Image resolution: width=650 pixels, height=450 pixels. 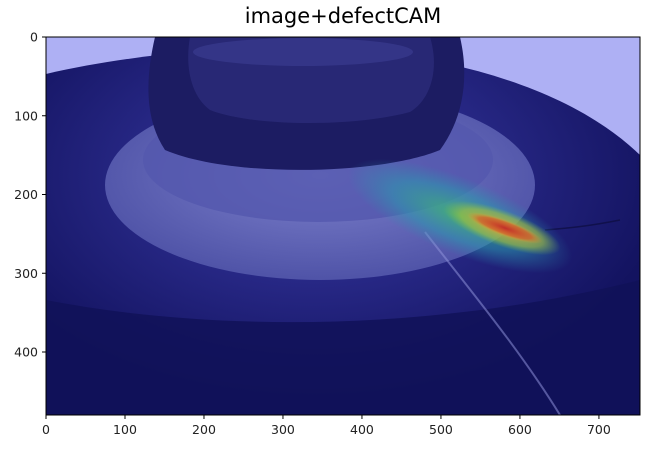 What do you see at coordinates (520, 429) in the screenshot?
I see `x-tick-label: 600` at bounding box center [520, 429].